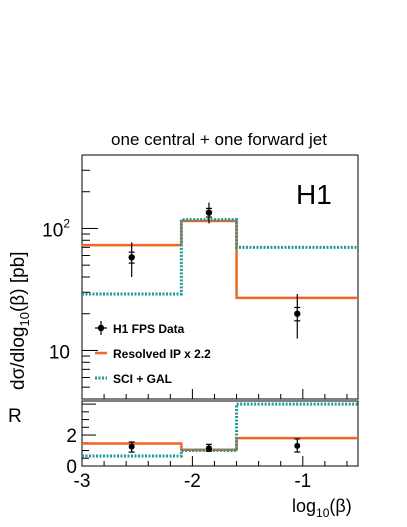 The height and width of the screenshot is (527, 407). Describe the element at coordinates (89, 435) in the screenshot. I see `ratio-axis-ticks` at that location.